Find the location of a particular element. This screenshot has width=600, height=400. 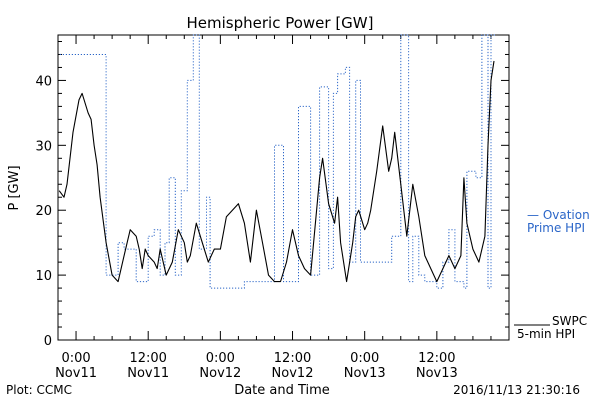

y-axis-label: P [GW] is located at coordinates (14, 187).